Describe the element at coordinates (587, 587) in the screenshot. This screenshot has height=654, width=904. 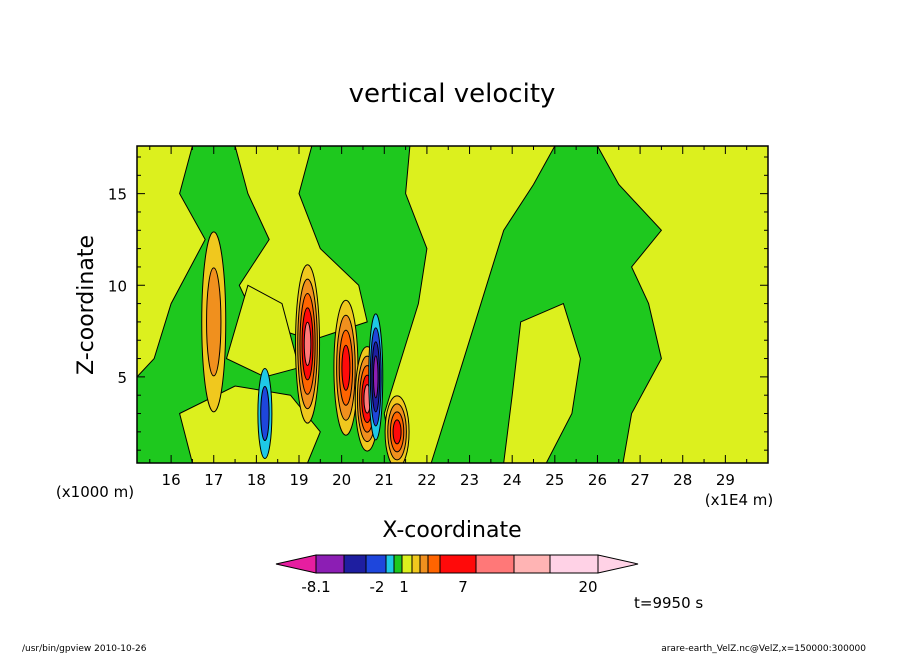
I see `colorbar-label: 20` at that location.